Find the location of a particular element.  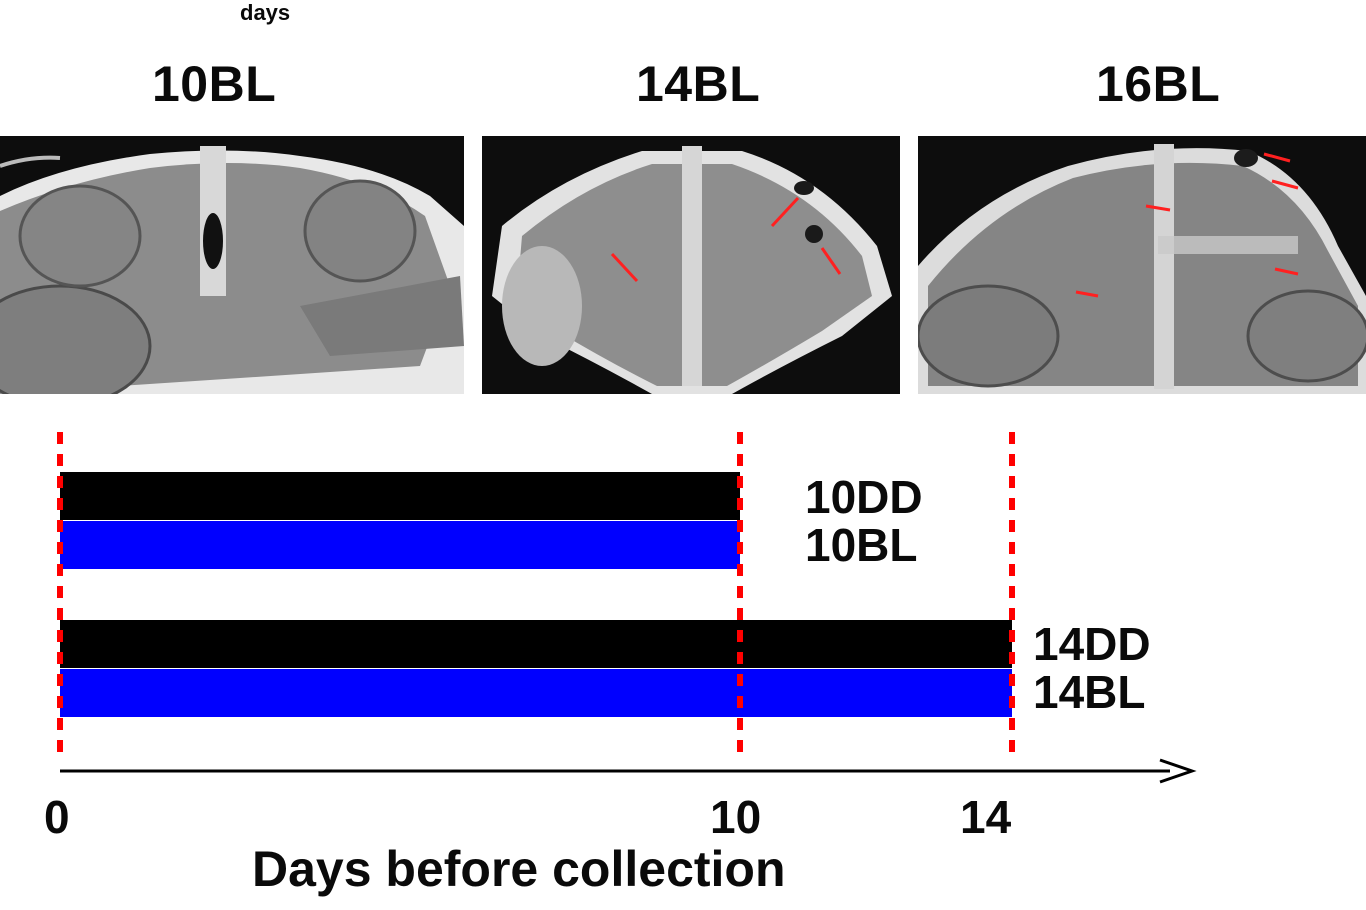

micrograph-panel-16bl is located at coordinates (1142, 265).